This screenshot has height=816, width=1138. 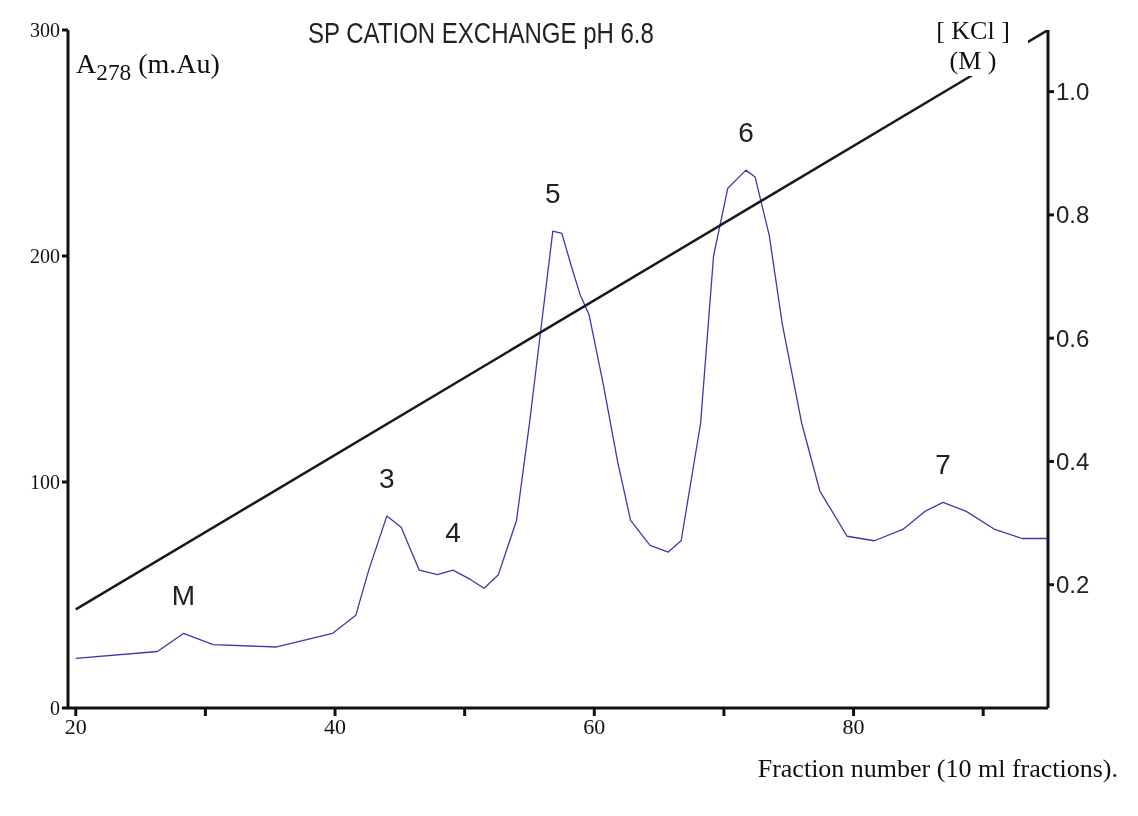 What do you see at coordinates (1073, 338) in the screenshot?
I see `y2-tick-label: 0.6` at bounding box center [1073, 338].